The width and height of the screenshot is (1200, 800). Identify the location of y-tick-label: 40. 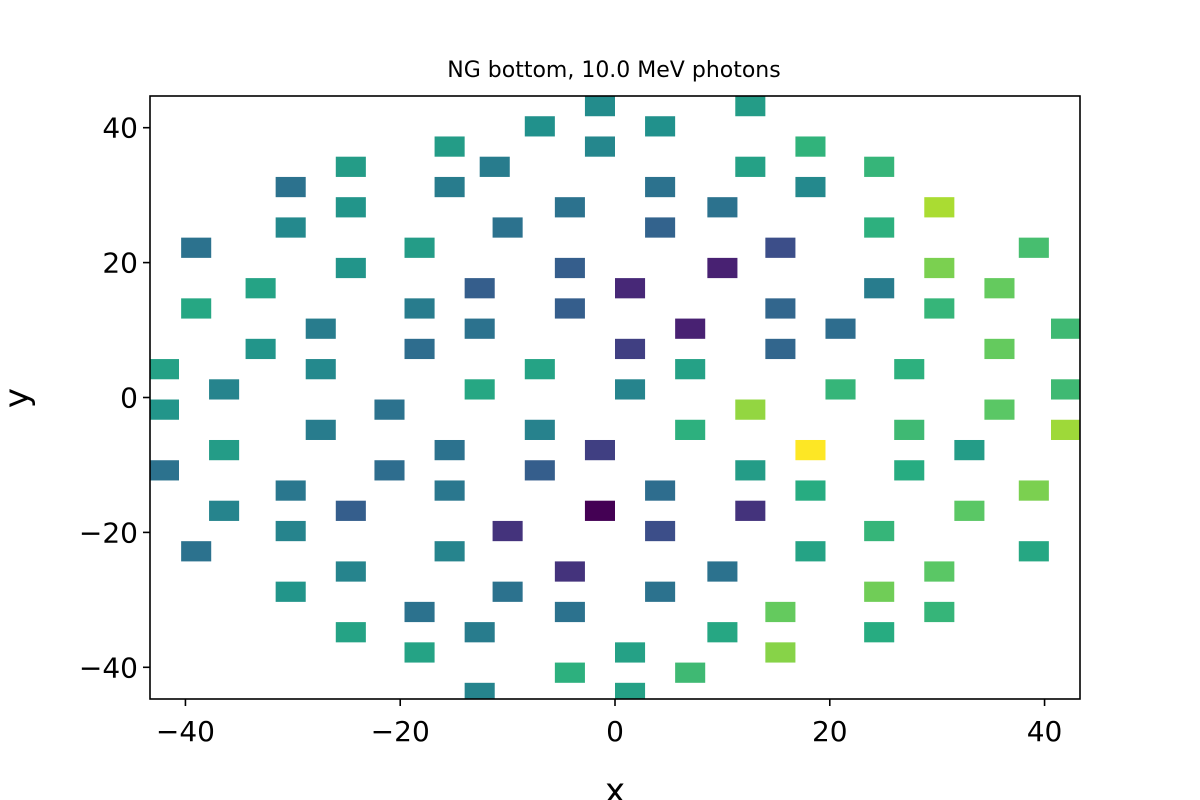
(120, 128).